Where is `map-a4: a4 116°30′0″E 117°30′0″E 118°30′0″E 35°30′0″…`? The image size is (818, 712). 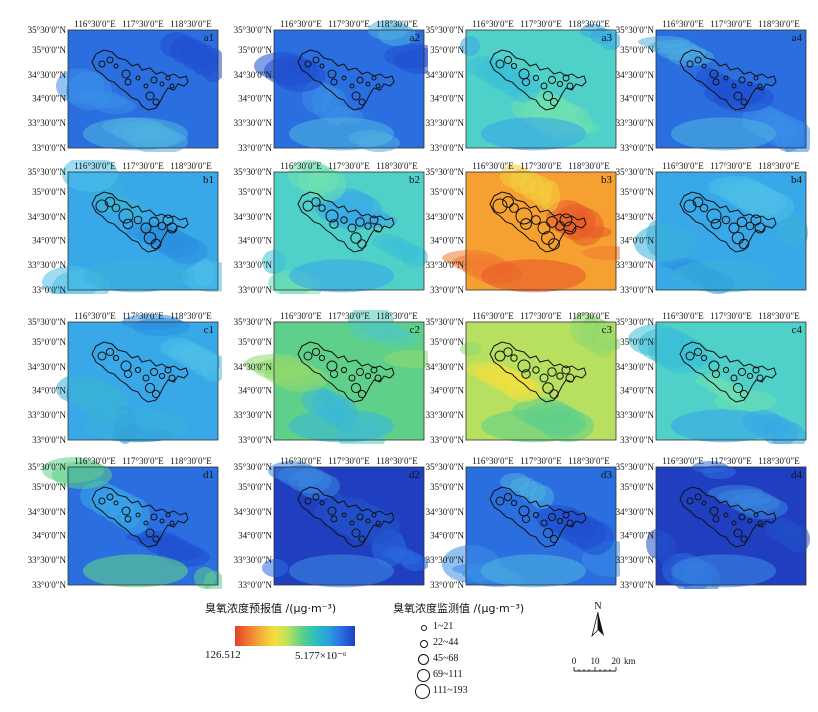
map-a4: a4 116°30′0″E 117°30′0″E 118°30′0″E 35°30′0″… is located at coordinates (713, 85).